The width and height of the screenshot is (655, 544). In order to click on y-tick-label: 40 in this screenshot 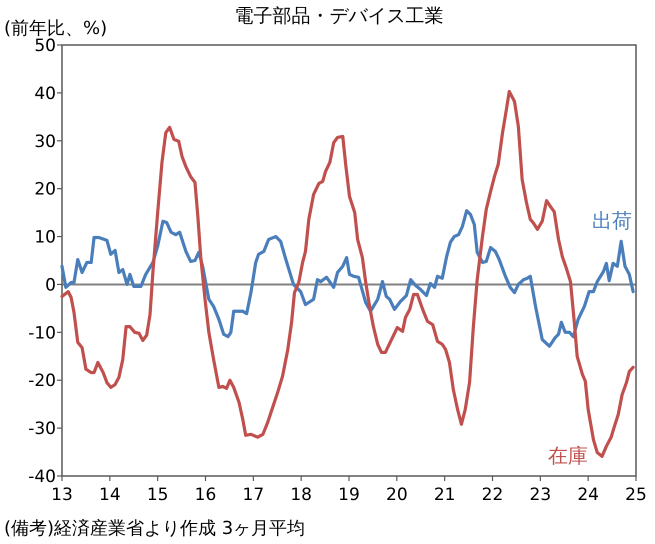, I will do `click(45, 94)`.